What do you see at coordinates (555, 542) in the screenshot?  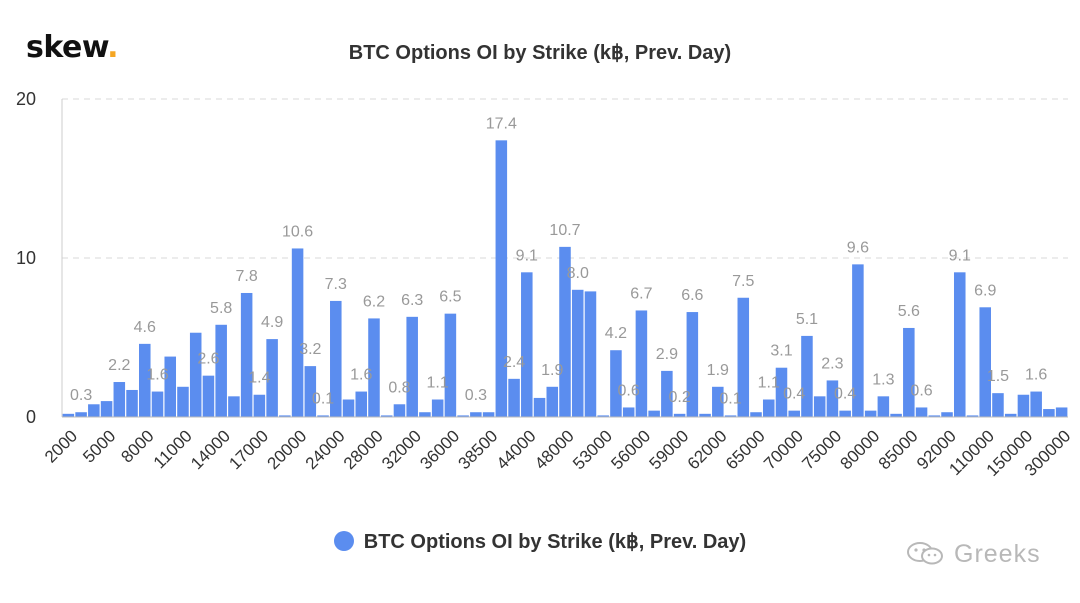 I see `legend-label: BTC Options OI by Strike (k฿, Prev. Day)` at bounding box center [555, 542].